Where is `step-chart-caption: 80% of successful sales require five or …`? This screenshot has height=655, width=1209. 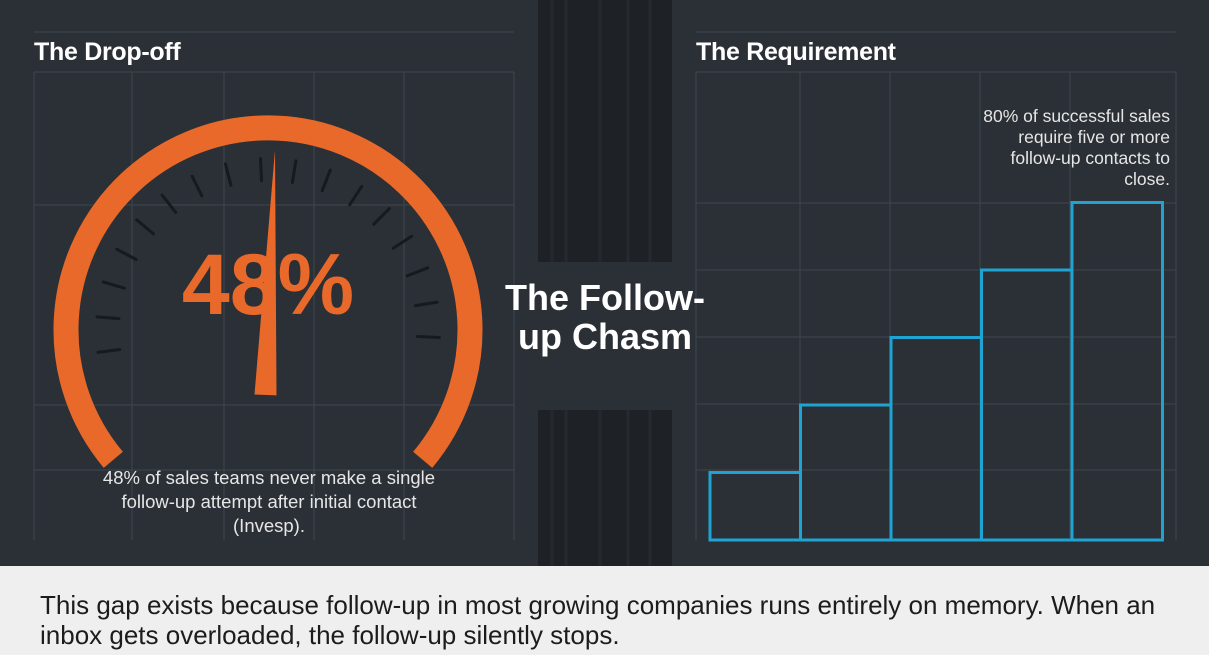
step-chart-caption: 80% of successful sales require five or … is located at coordinates (1076, 147).